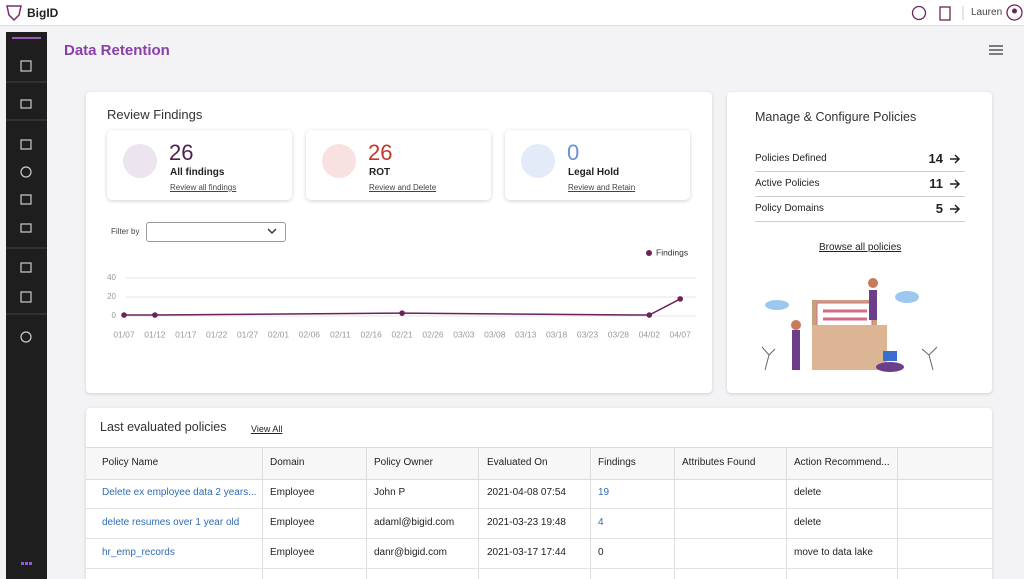  Describe the element at coordinates (403, 462) in the screenshot. I see `column-header: Policy Owner` at that location.